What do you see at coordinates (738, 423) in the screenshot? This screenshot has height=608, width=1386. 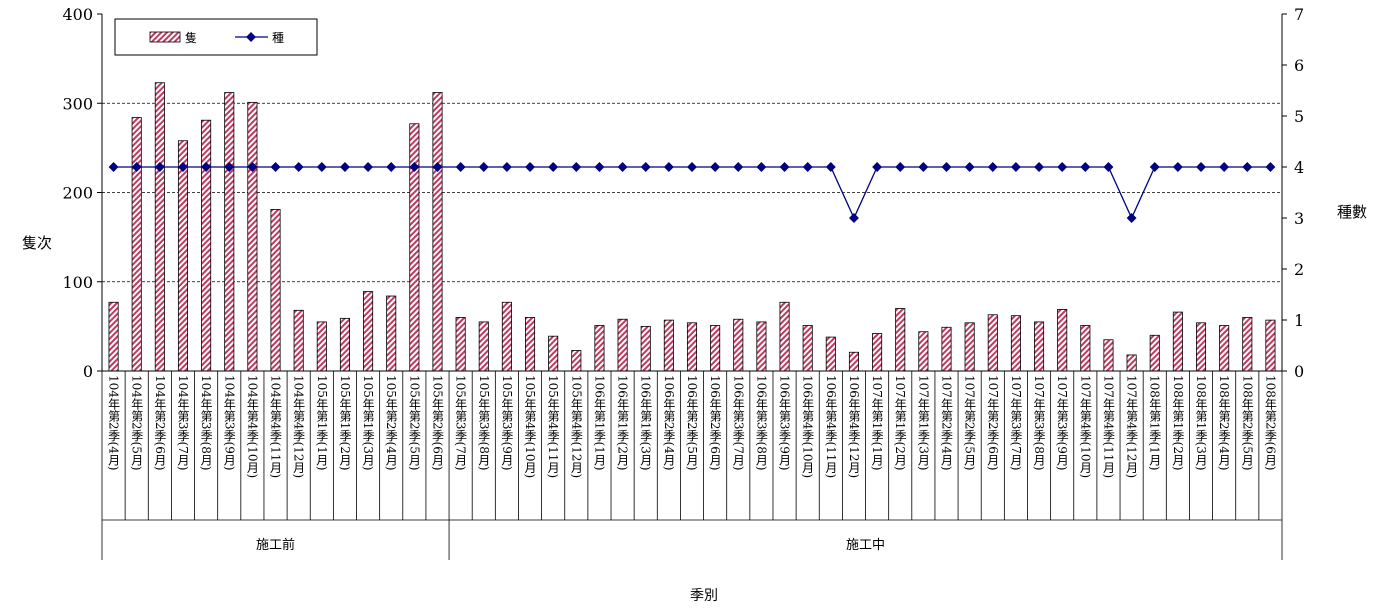 I see `x-tick-label: 106年第3季(7月)` at bounding box center [738, 423].